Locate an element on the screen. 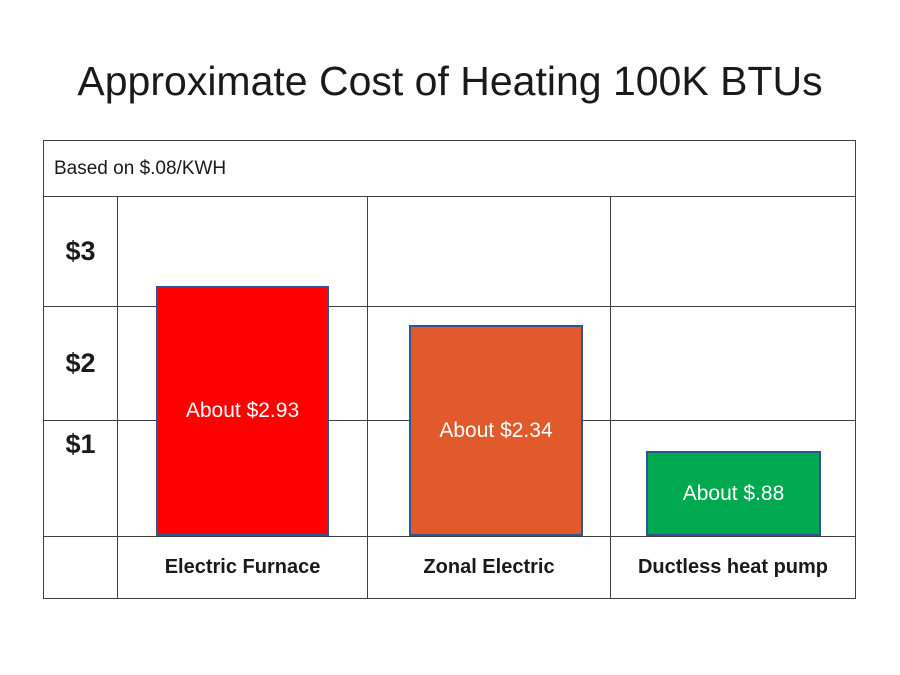 This screenshot has width=900, height=675. chart-title: Approximate Cost of Heating 100K BTUs is located at coordinates (450, 81).